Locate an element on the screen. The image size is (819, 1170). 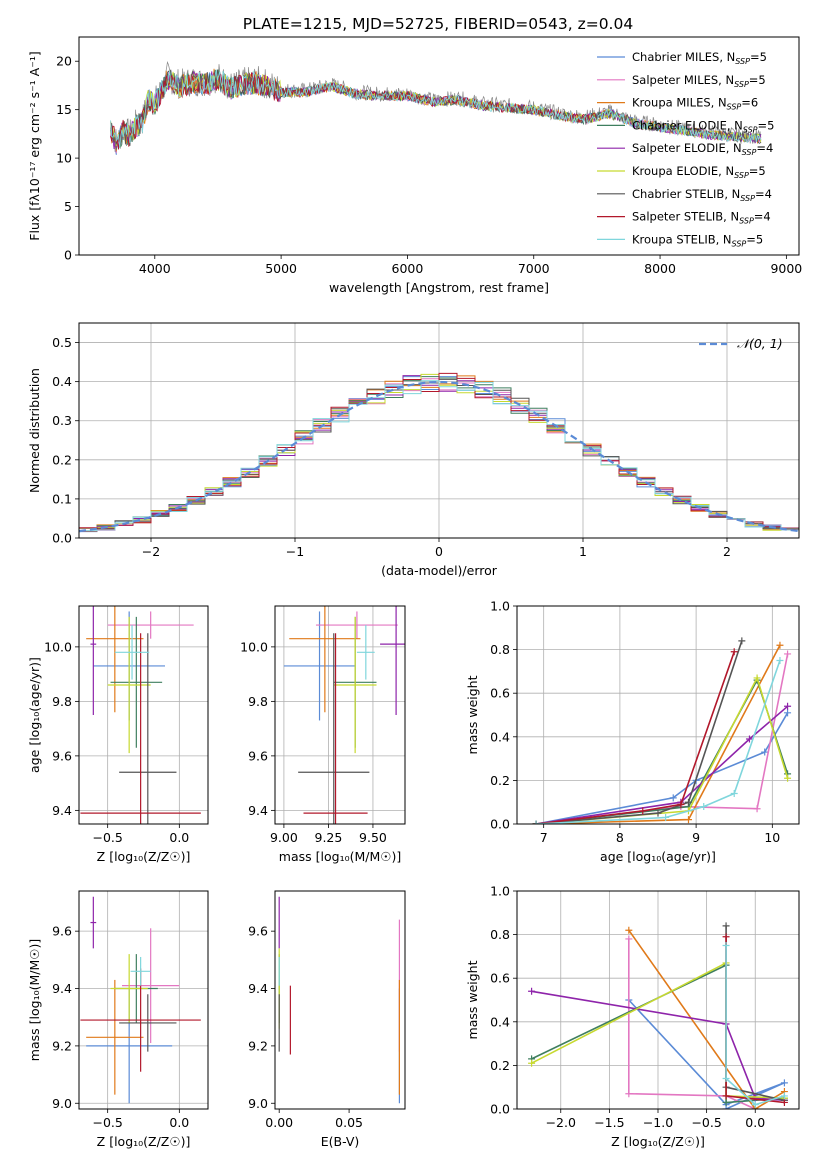
y-tick-label: 5 is located at coordinates (68, 206).